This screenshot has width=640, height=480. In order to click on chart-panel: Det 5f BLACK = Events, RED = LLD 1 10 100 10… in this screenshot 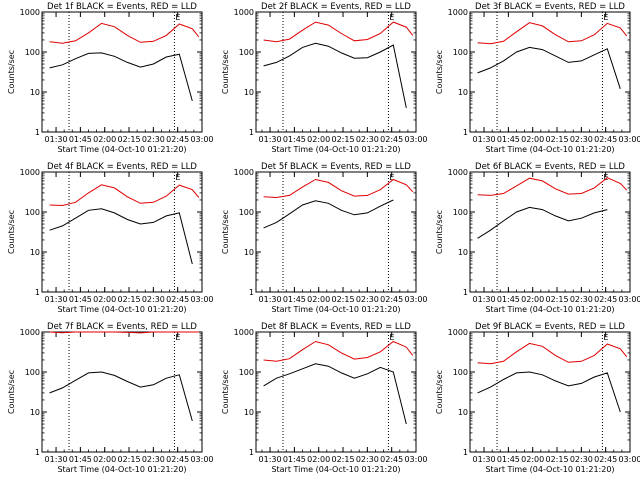, I will do `click(324, 238)`.